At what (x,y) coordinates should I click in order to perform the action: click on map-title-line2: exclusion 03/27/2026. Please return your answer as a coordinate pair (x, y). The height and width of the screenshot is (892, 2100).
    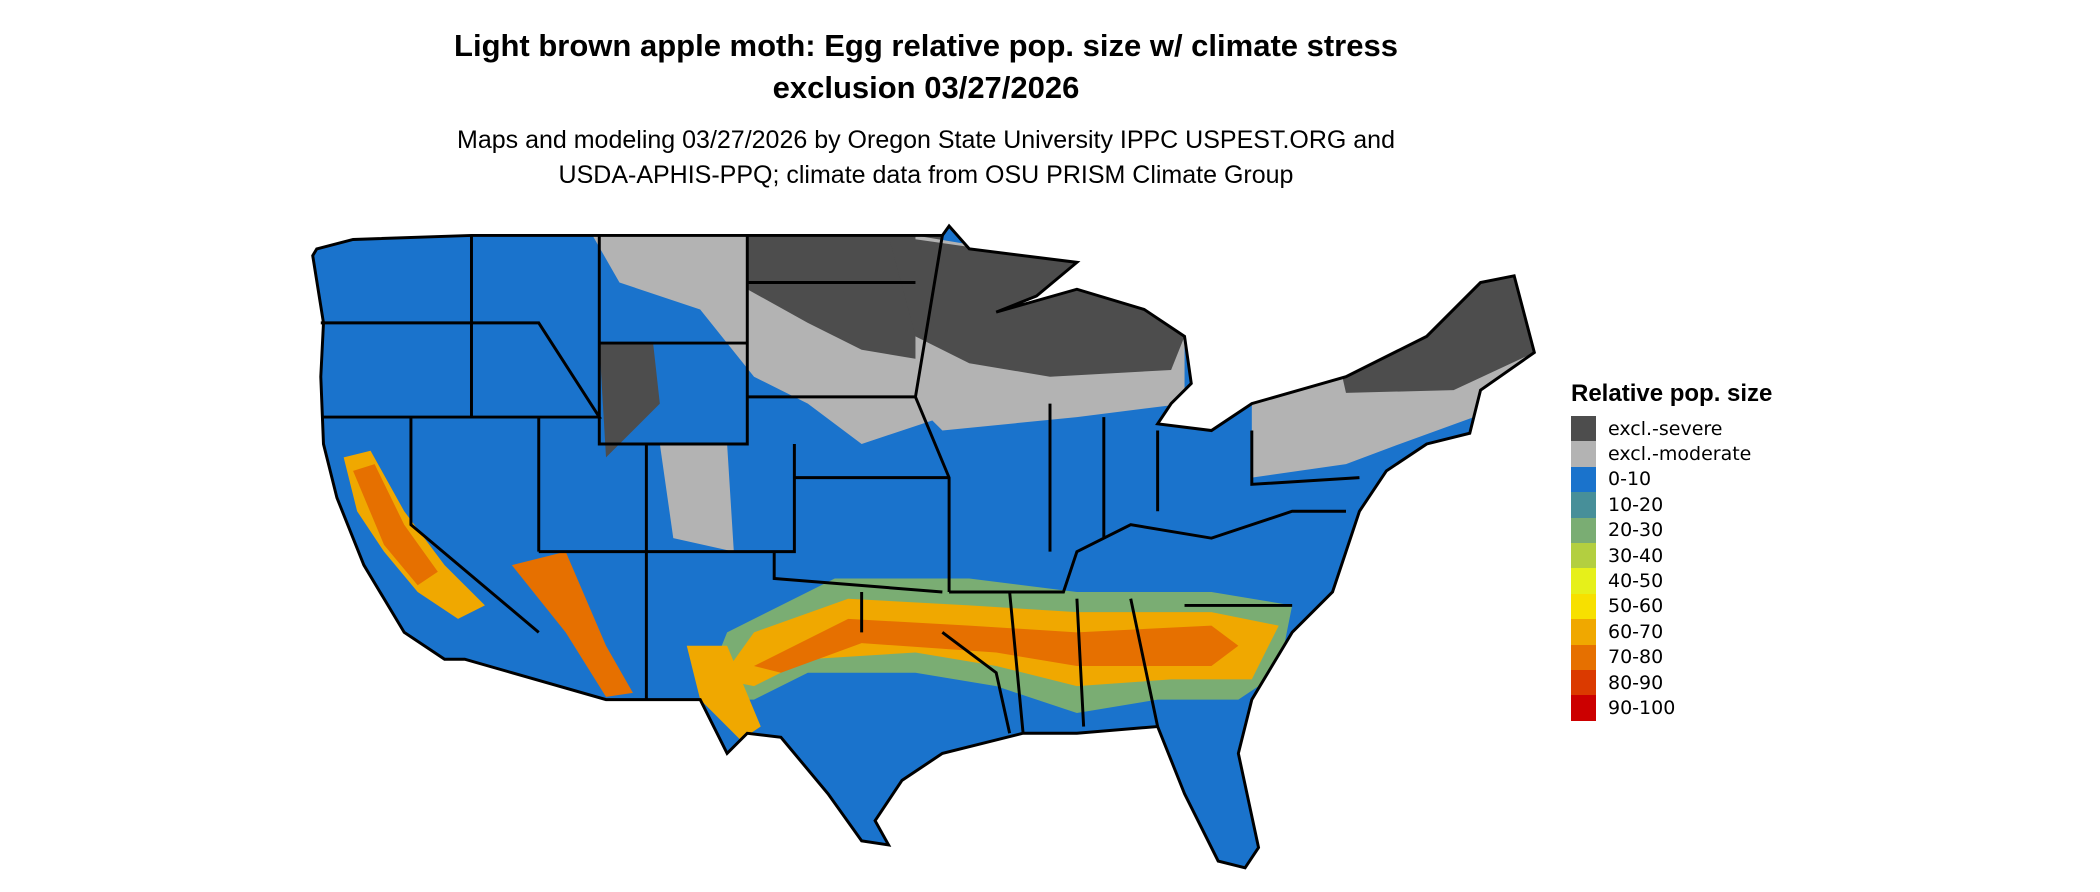
    Looking at the image, I should click on (926, 87).